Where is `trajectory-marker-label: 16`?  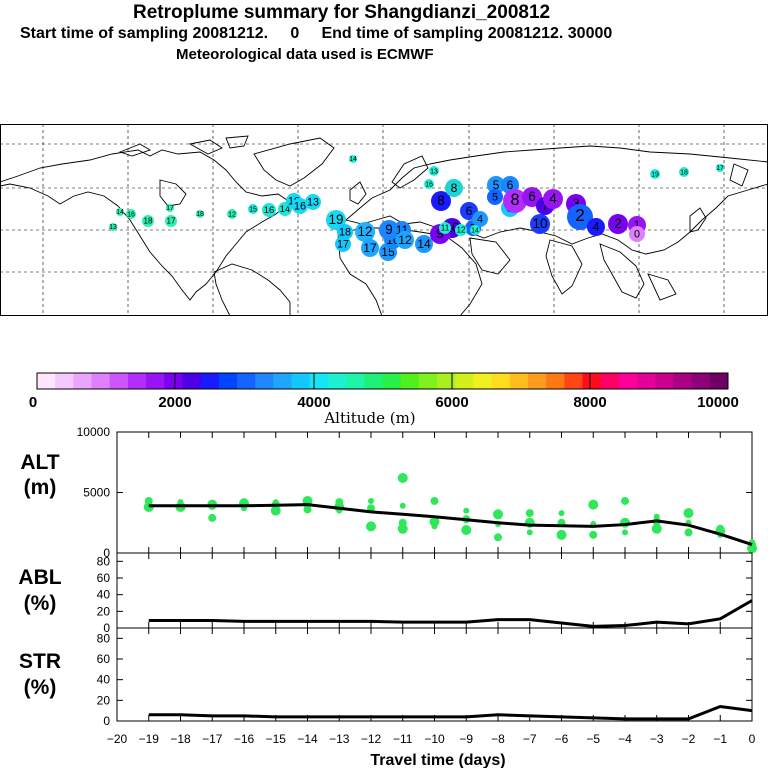
trajectory-marker-label: 16 is located at coordinates (269, 210).